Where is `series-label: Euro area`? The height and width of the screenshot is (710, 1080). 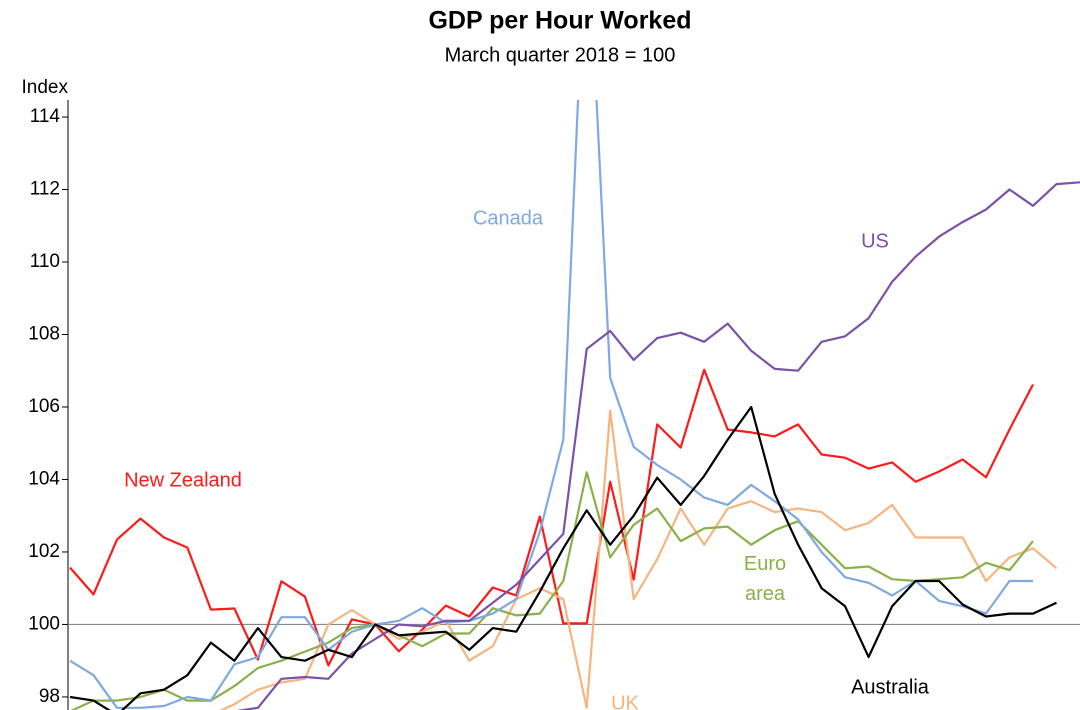
series-label: Euro area is located at coordinates (765, 579).